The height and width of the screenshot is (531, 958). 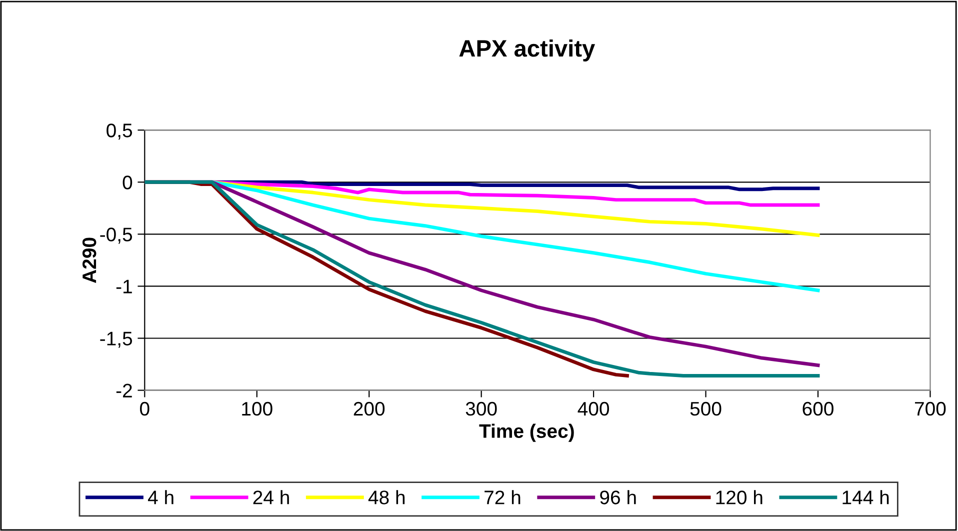 What do you see at coordinates (502, 497) in the screenshot?
I see `legend-label: 72 h` at bounding box center [502, 497].